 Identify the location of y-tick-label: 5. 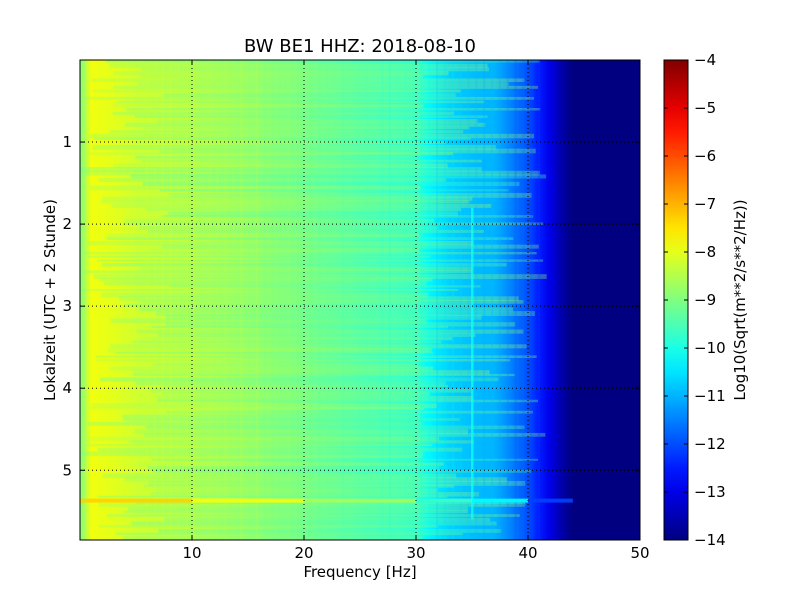
(67, 470).